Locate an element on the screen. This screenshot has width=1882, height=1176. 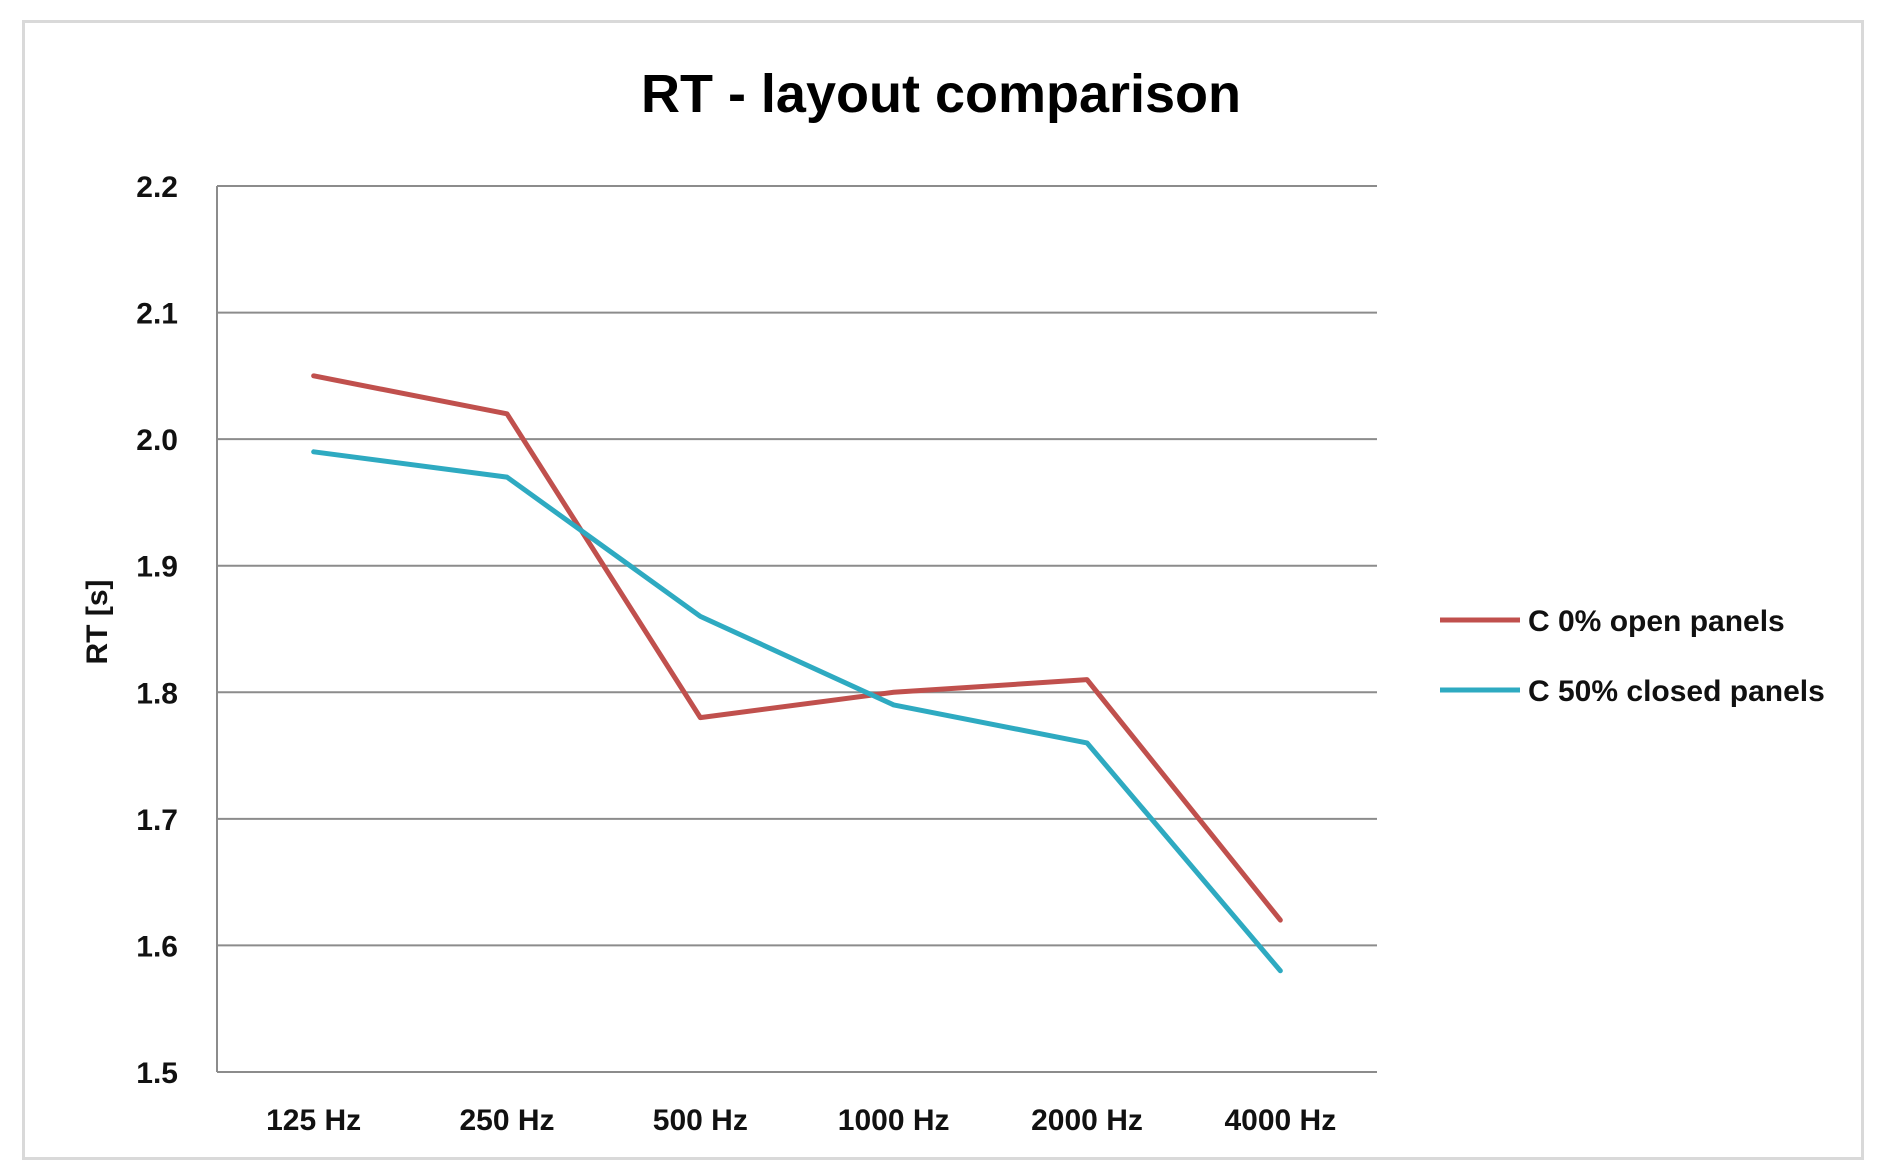
y-tick-label: 1.5 is located at coordinates (157, 1073).